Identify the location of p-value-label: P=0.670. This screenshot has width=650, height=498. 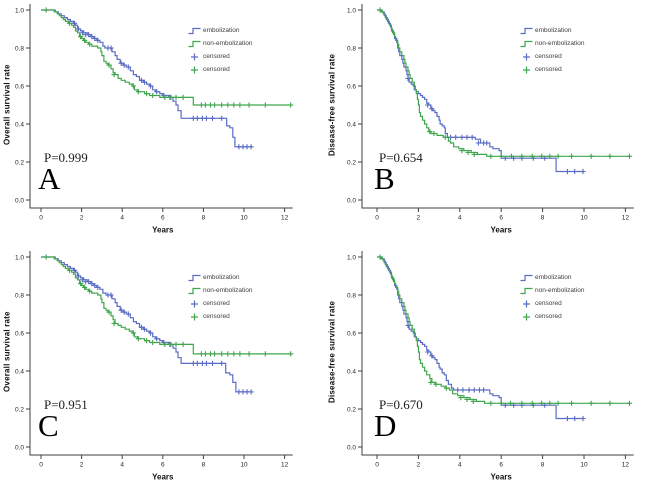
(401, 404).